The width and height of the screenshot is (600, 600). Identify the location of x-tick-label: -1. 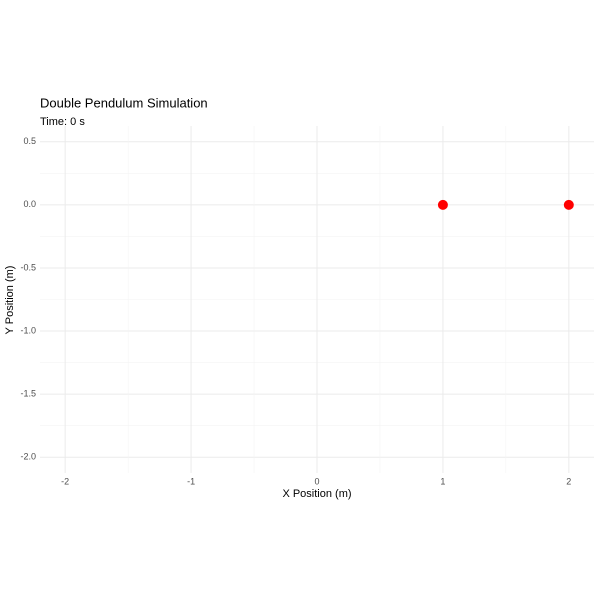
(191, 481).